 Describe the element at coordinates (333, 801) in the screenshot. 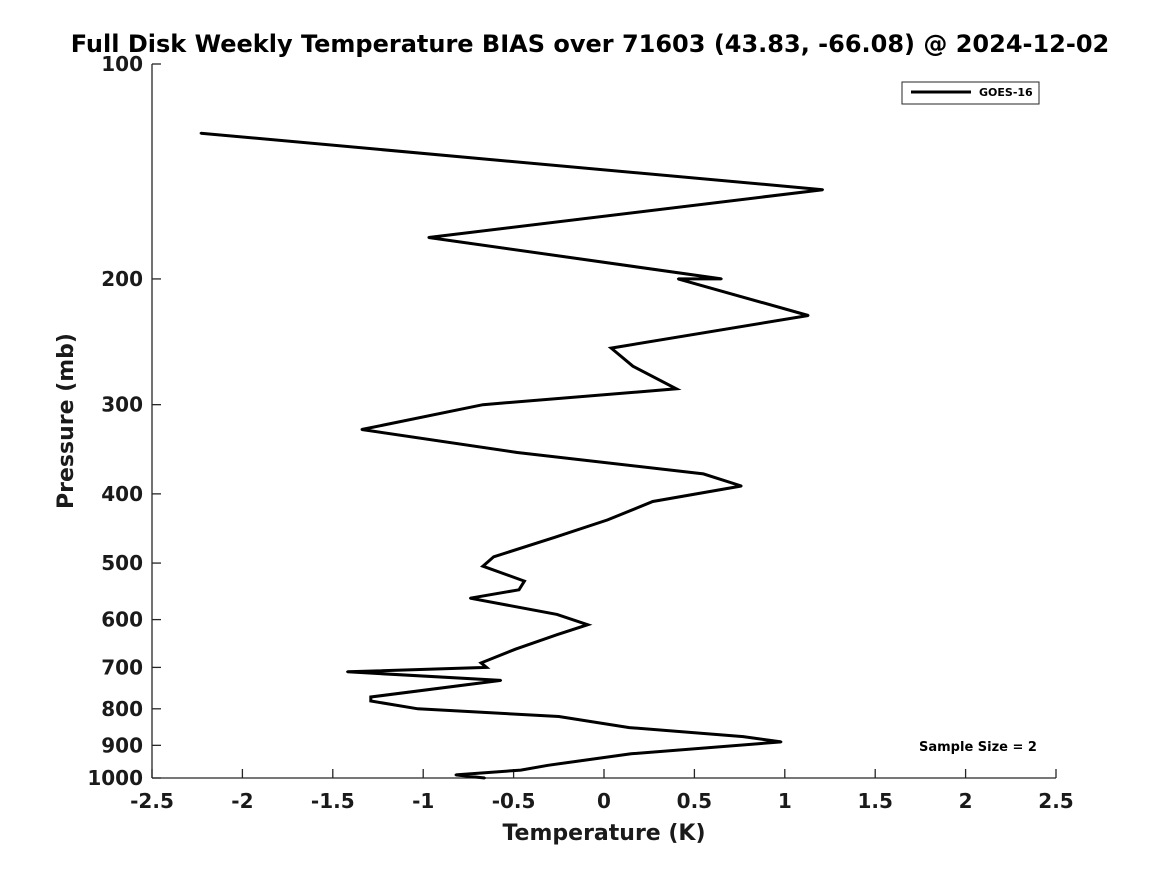

I see `x-tick-label: -1.5` at that location.